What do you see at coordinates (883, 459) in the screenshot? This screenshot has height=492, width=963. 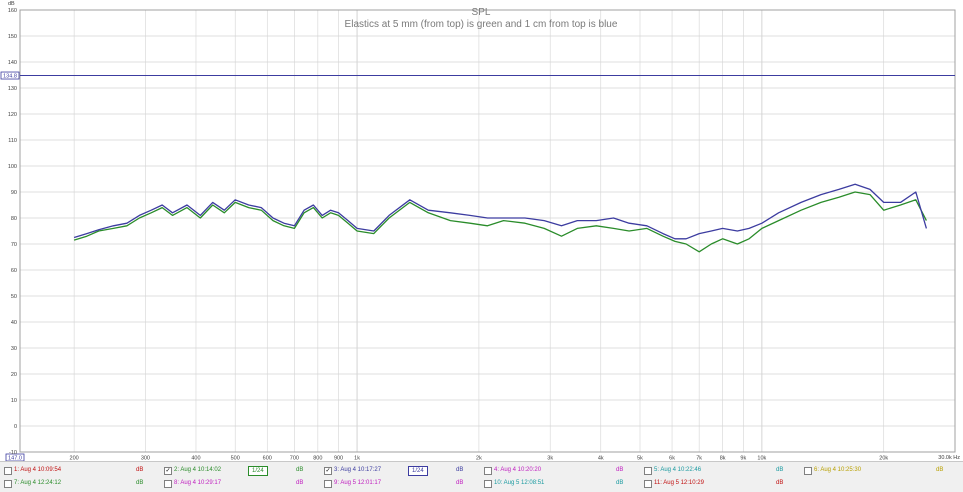 I see `x-tick-label: 20k` at bounding box center [883, 459].